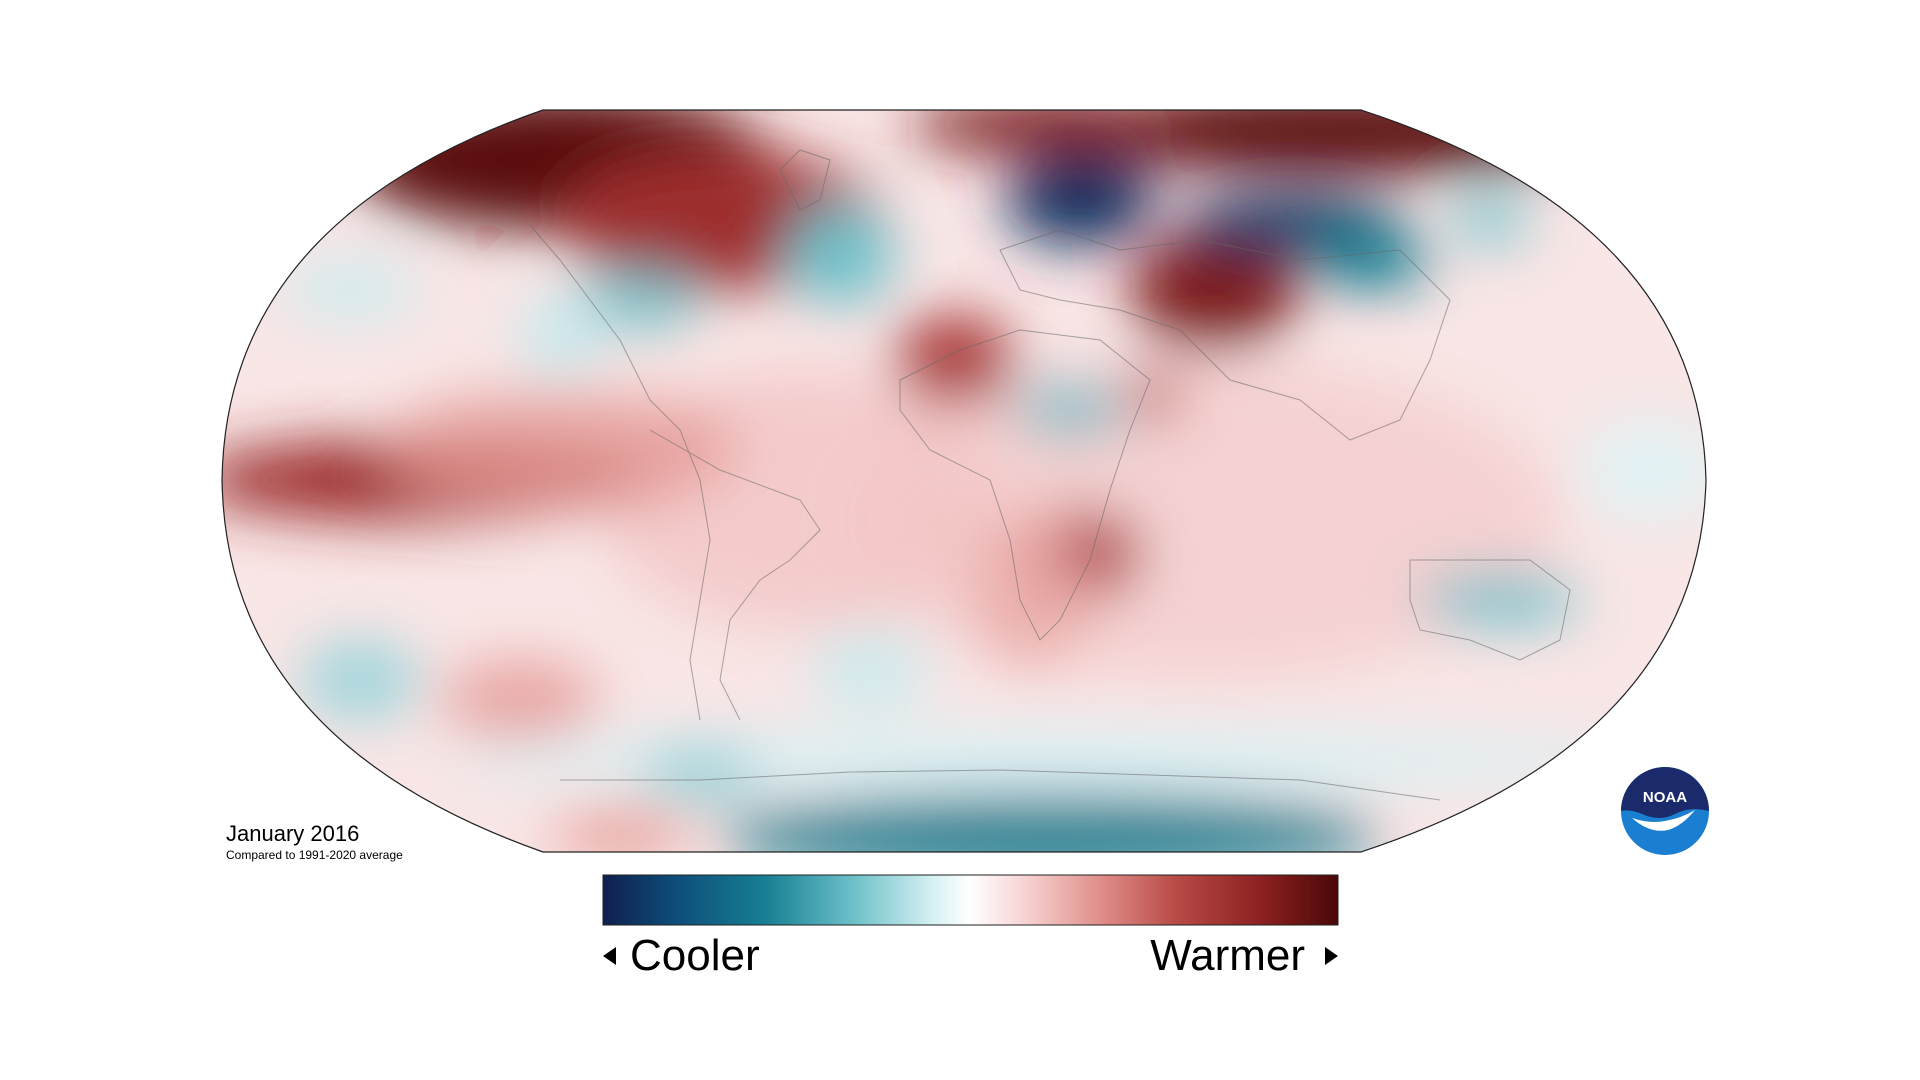 This screenshot has height=1080, width=1920. I want to click on legend-cooler-label: Cooler, so click(695, 955).